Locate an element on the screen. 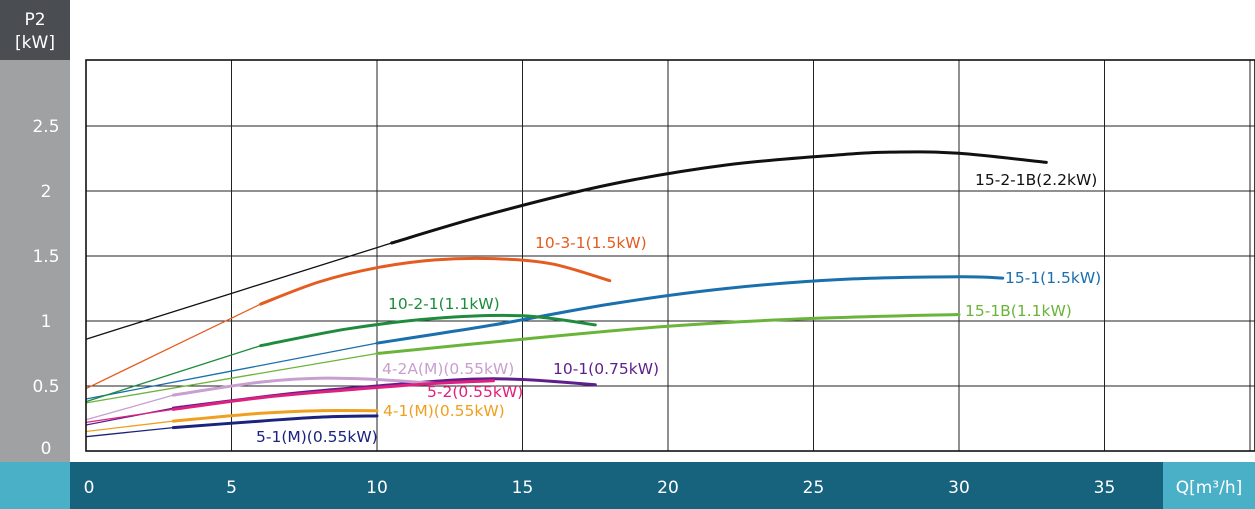 This screenshot has height=509, width=1255. y-tick-label: 1 is located at coordinates (46, 322).